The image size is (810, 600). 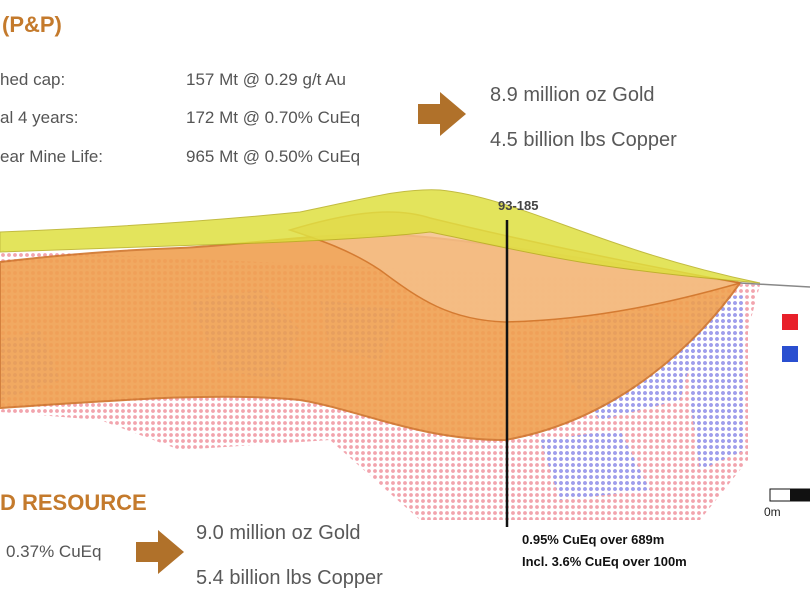 I want to click on row-value: 157 Mt @ 0.29 g/t Au, so click(x=266, y=79).